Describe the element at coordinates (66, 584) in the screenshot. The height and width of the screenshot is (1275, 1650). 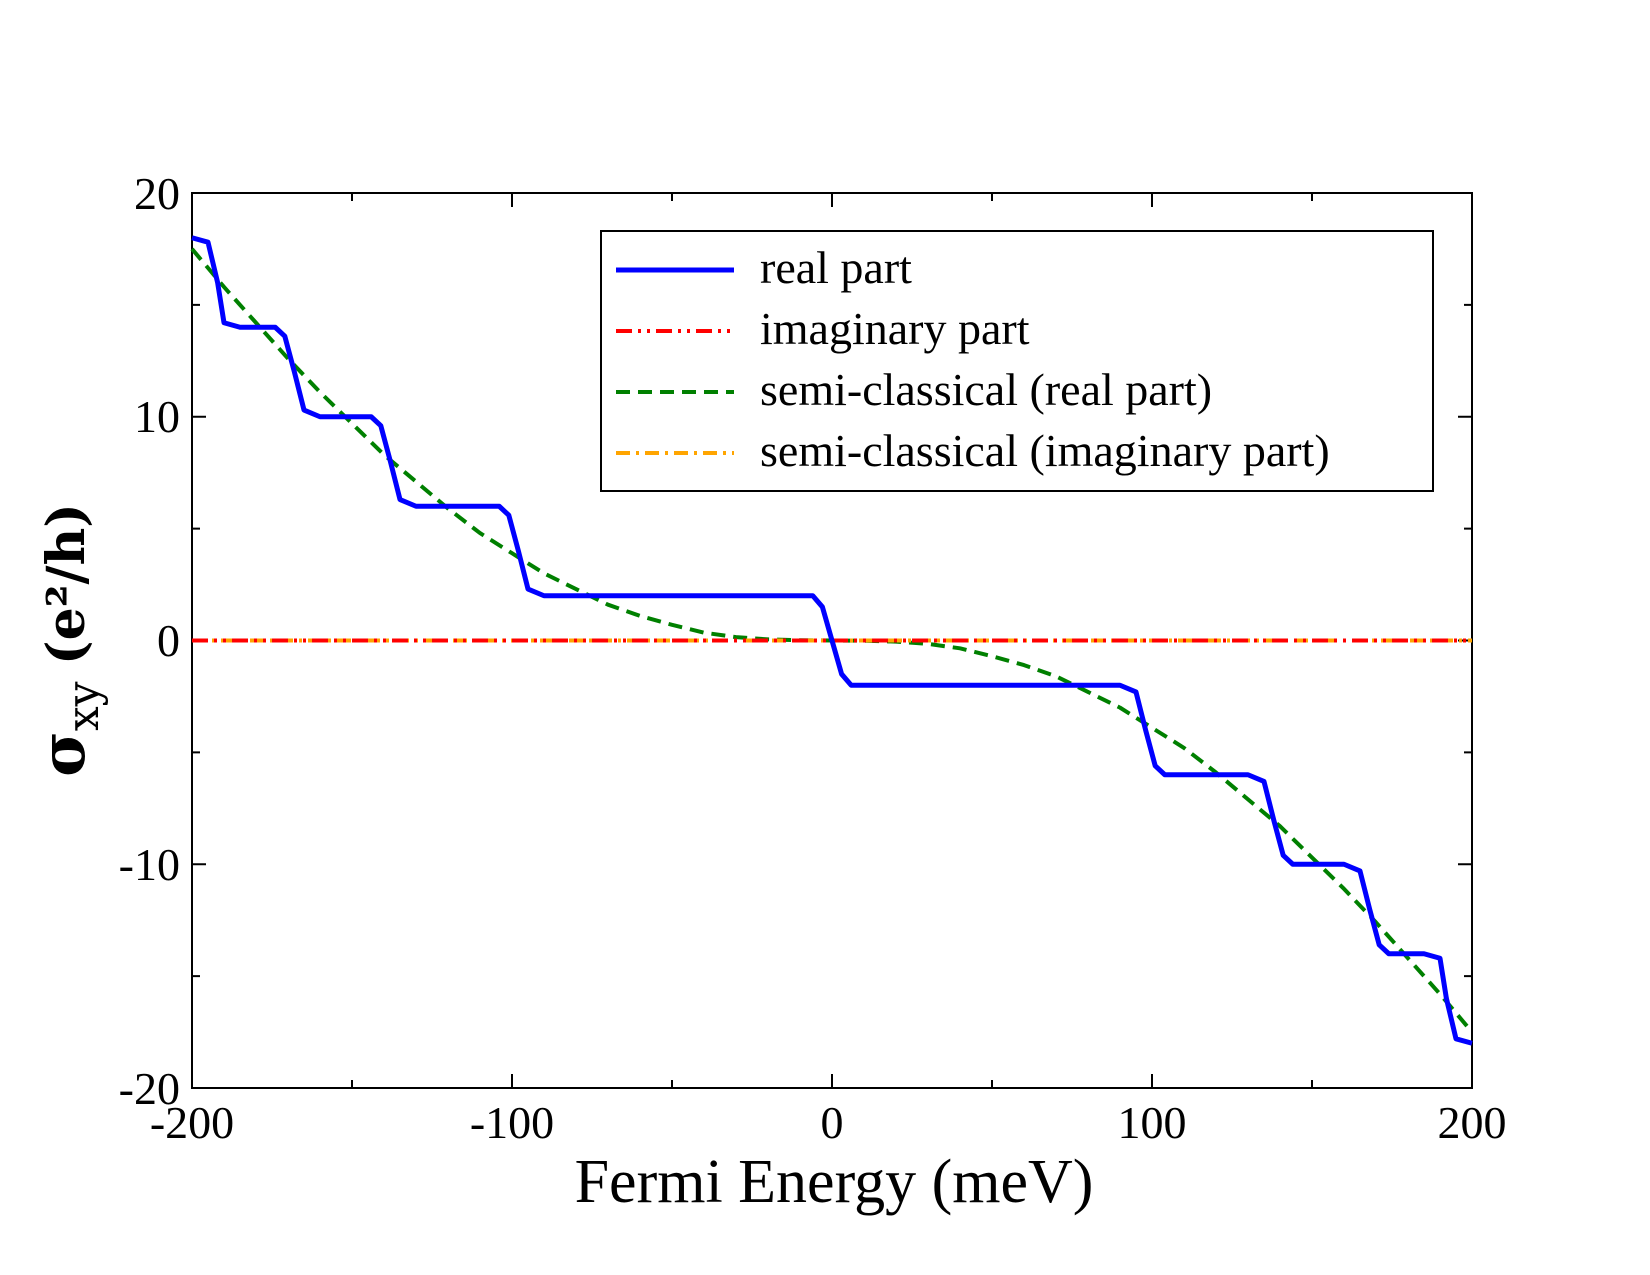
I see `y-axis-units: (e²/h)` at that location.